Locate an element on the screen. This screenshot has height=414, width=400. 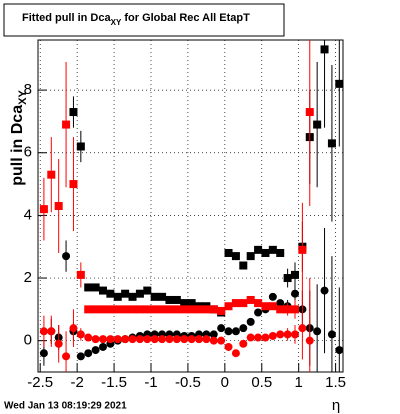
x-tick-label: -1 is located at coordinates (150, 382).